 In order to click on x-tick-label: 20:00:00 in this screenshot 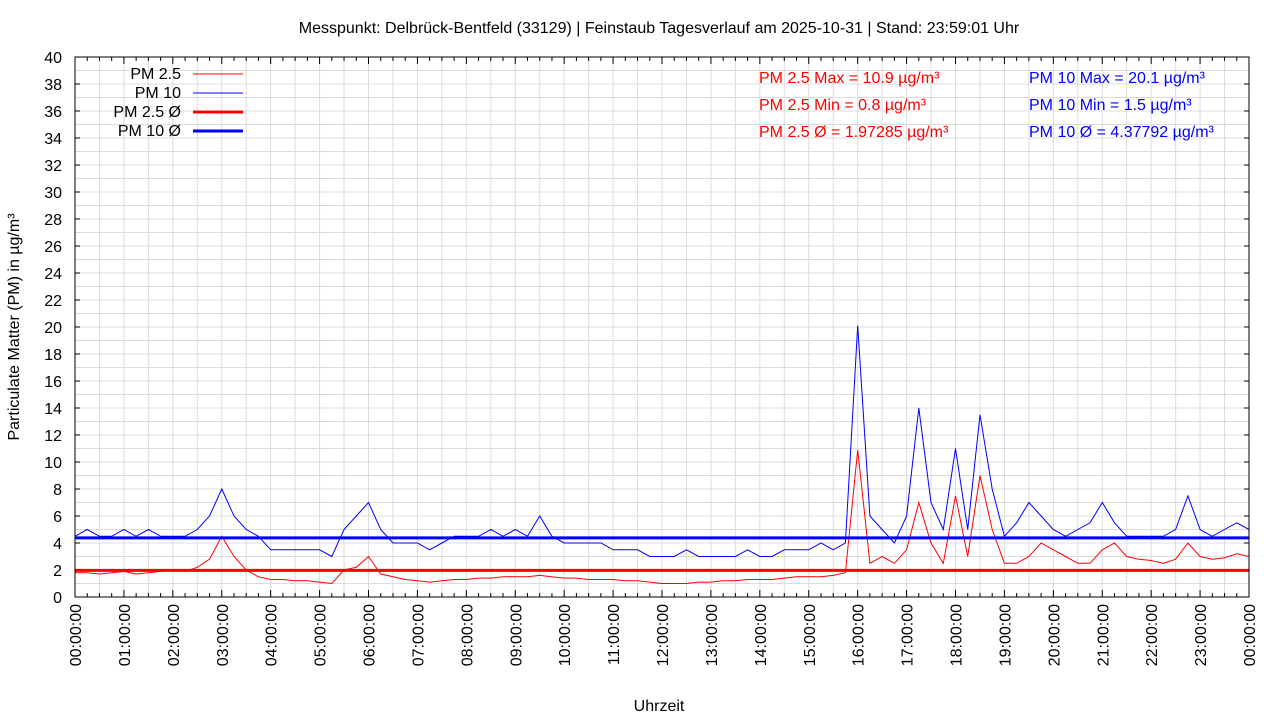, I will do `click(1054, 635)`.